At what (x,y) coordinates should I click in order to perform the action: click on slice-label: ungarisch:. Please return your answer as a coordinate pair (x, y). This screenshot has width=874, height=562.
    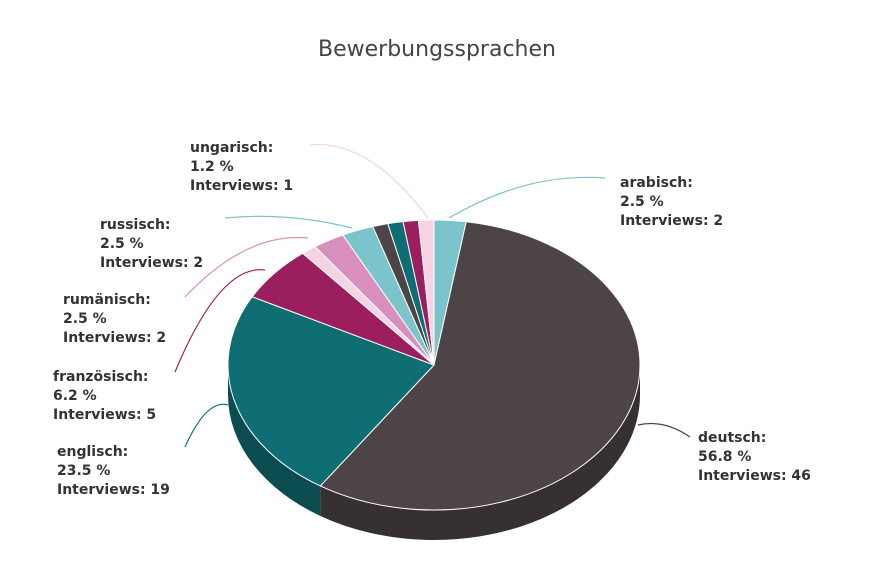
    Looking at the image, I should click on (231, 148).